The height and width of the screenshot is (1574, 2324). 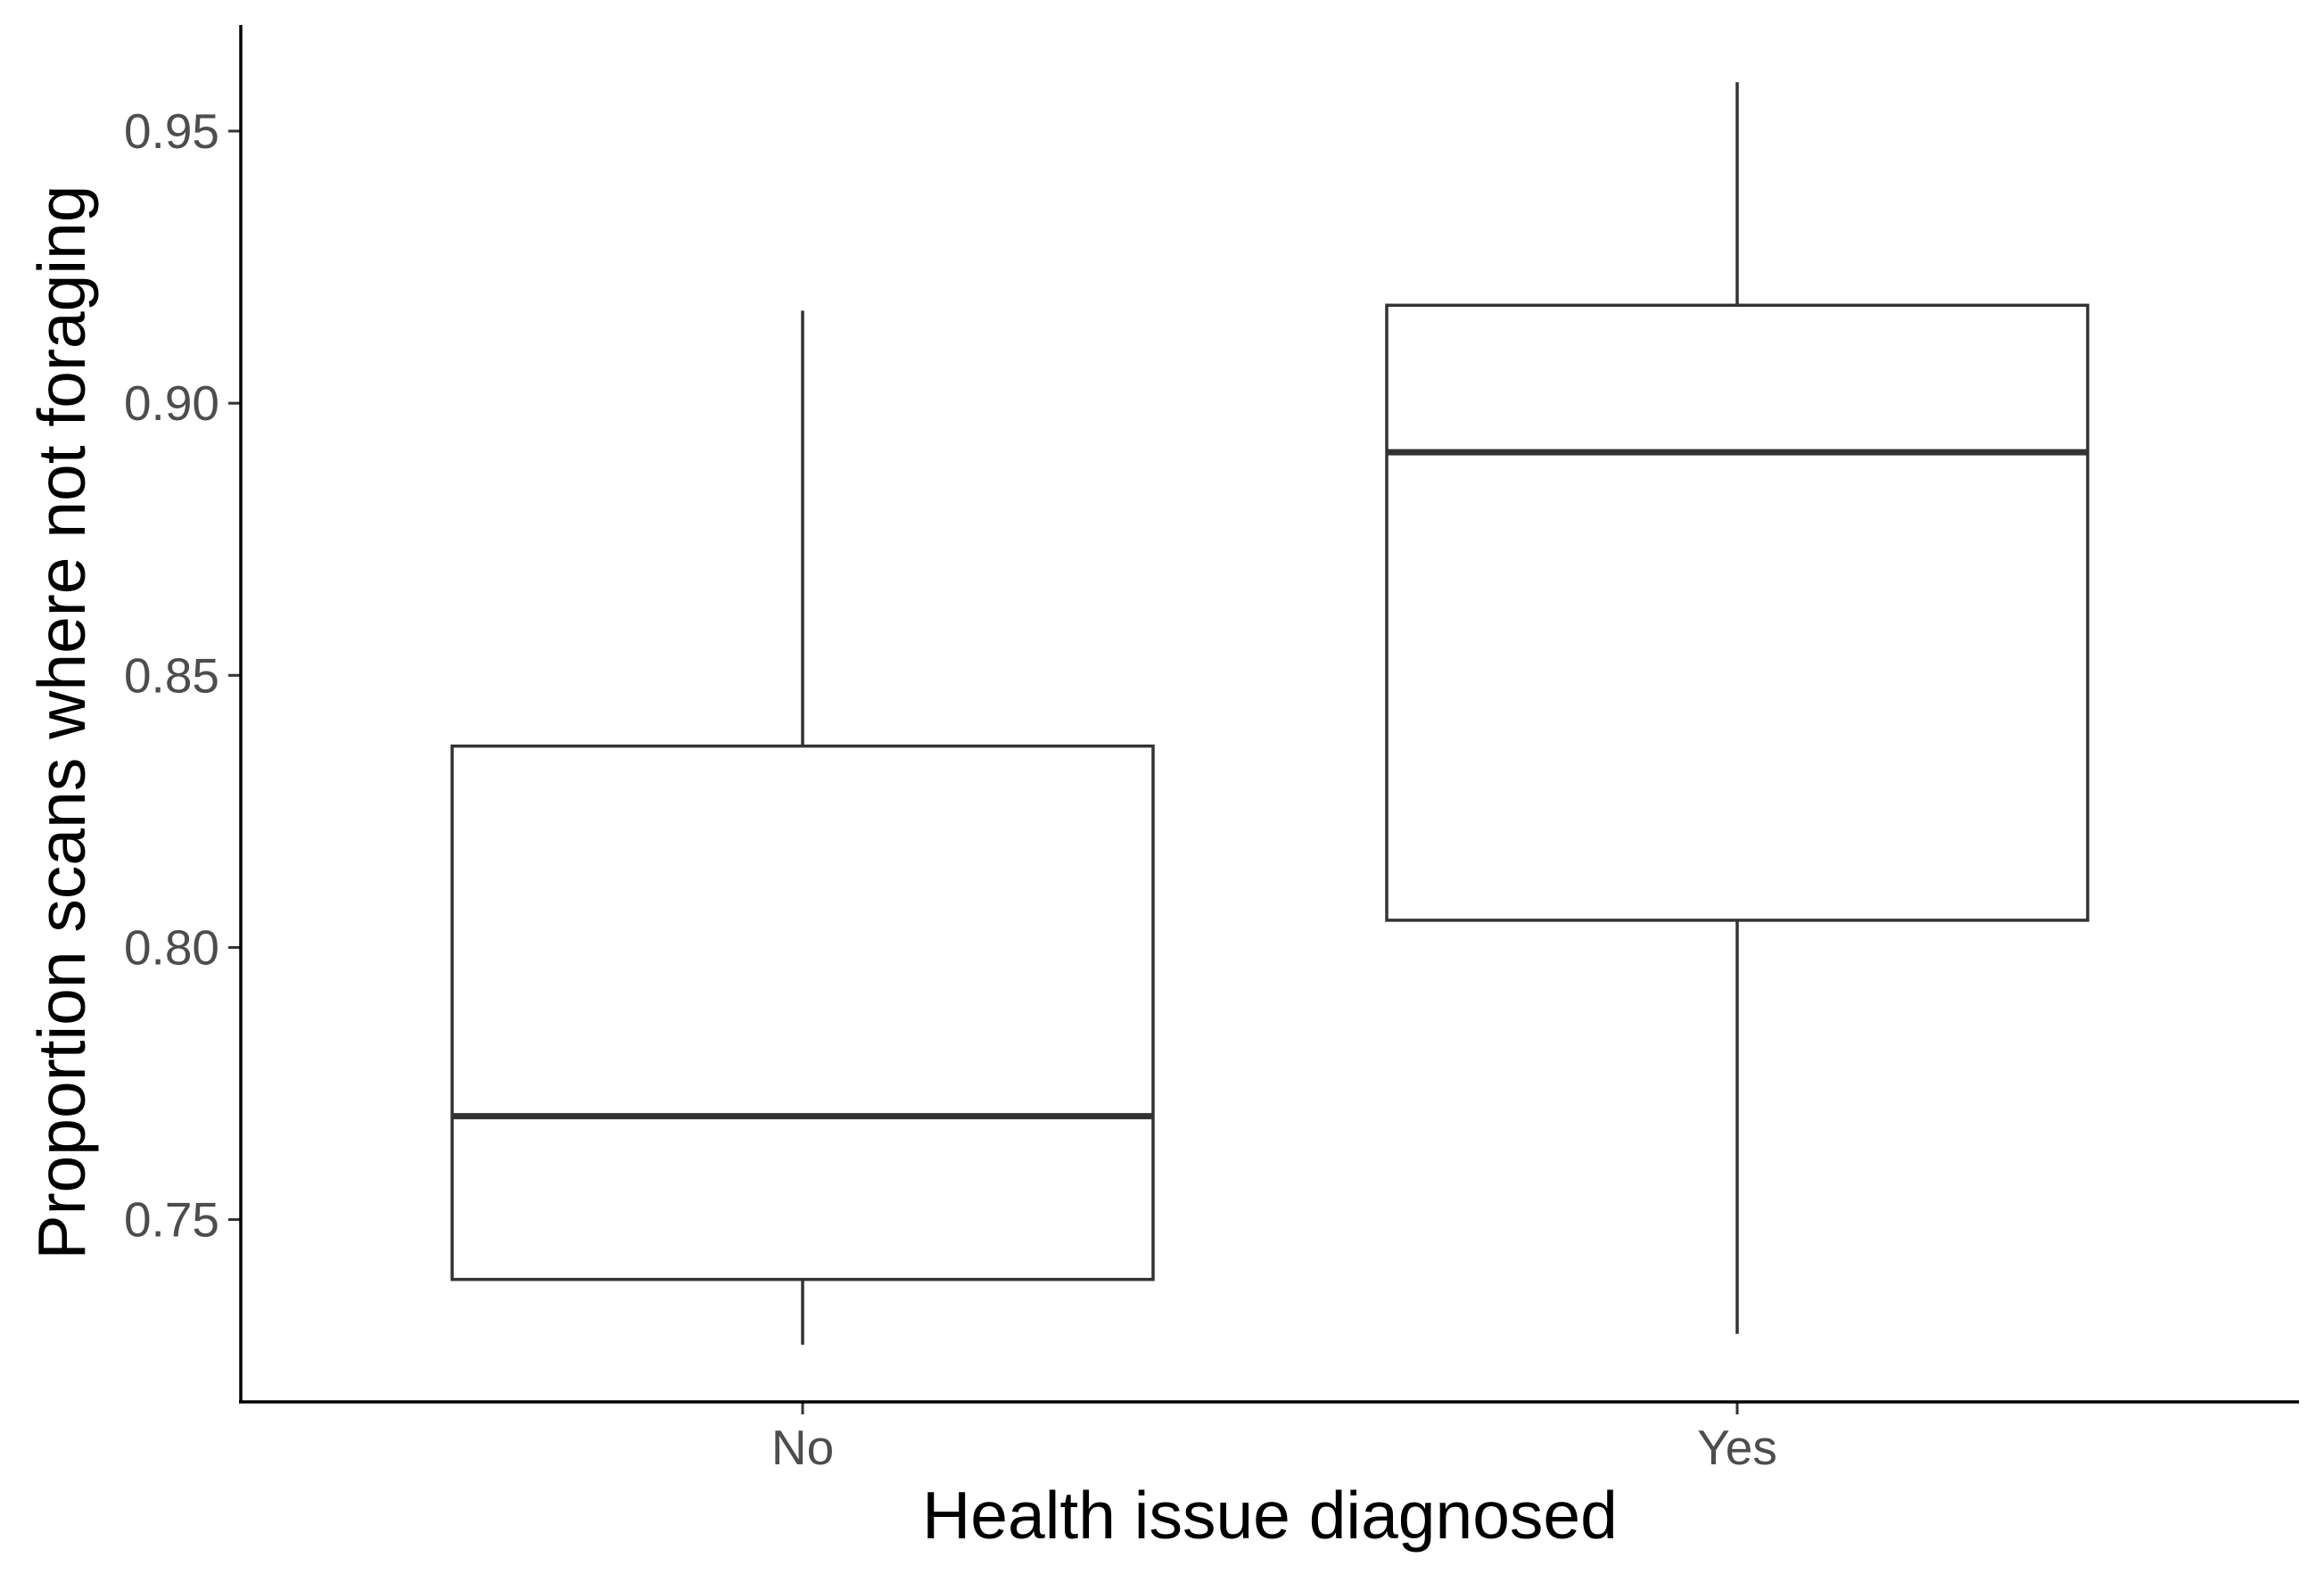 What do you see at coordinates (61, 722) in the screenshot?
I see `y-axis-title: Proportion scans where not foraging` at bounding box center [61, 722].